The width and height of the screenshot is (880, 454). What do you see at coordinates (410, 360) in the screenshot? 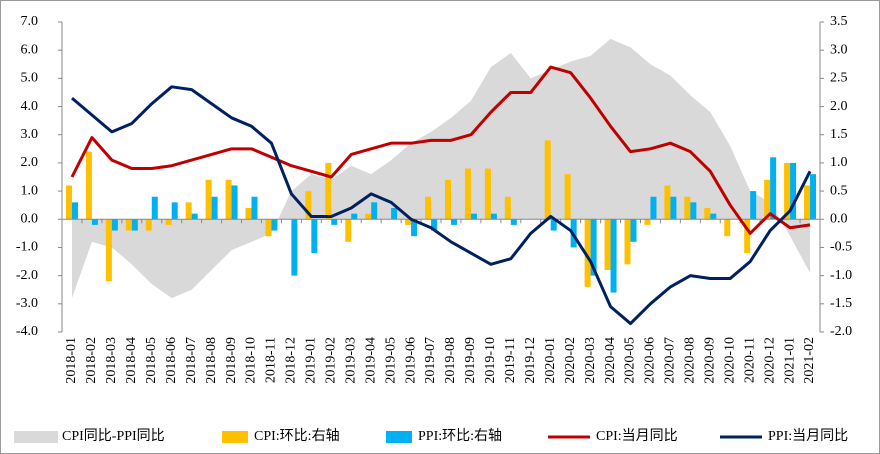
I see `x-tick-label: 2019-06` at bounding box center [410, 360].